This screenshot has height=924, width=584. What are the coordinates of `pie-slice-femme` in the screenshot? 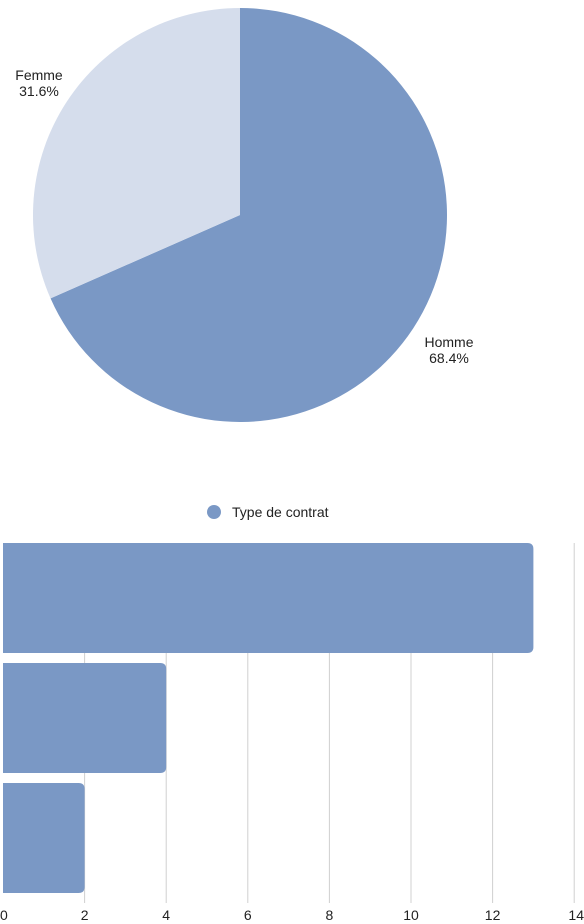 It's located at (136, 153).